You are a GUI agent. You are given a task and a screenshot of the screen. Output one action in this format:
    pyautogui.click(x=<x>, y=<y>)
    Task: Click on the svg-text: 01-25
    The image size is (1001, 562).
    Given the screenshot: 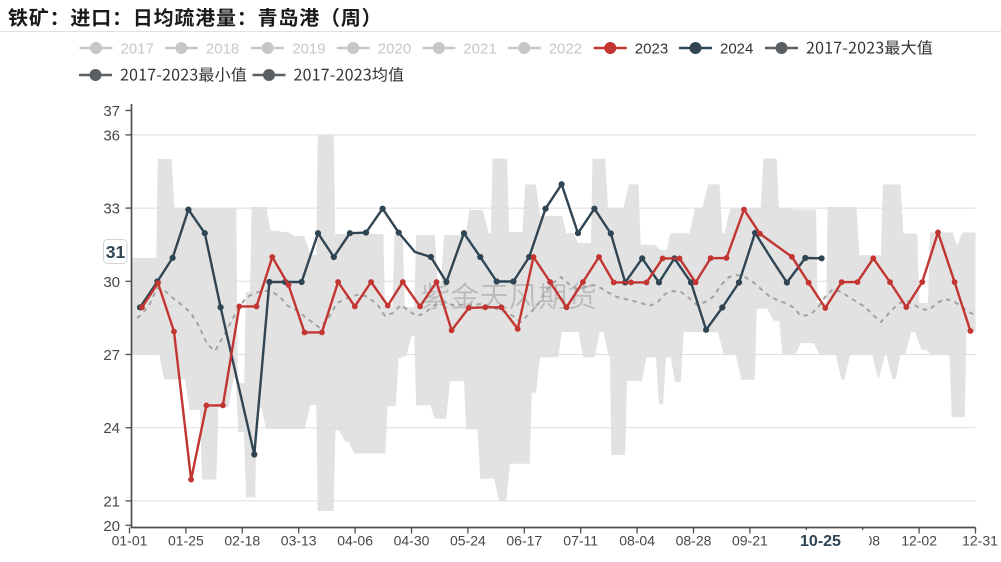 What is the action you would take?
    pyautogui.click(x=186, y=541)
    